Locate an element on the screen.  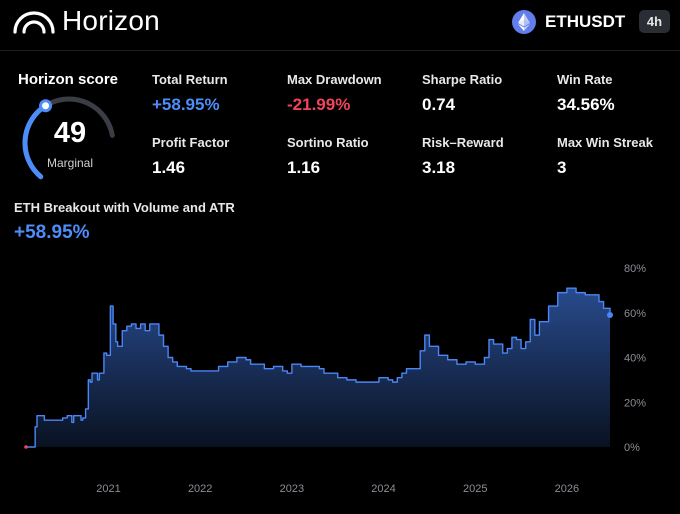
metric-label: Win Rate is located at coordinates (585, 79).